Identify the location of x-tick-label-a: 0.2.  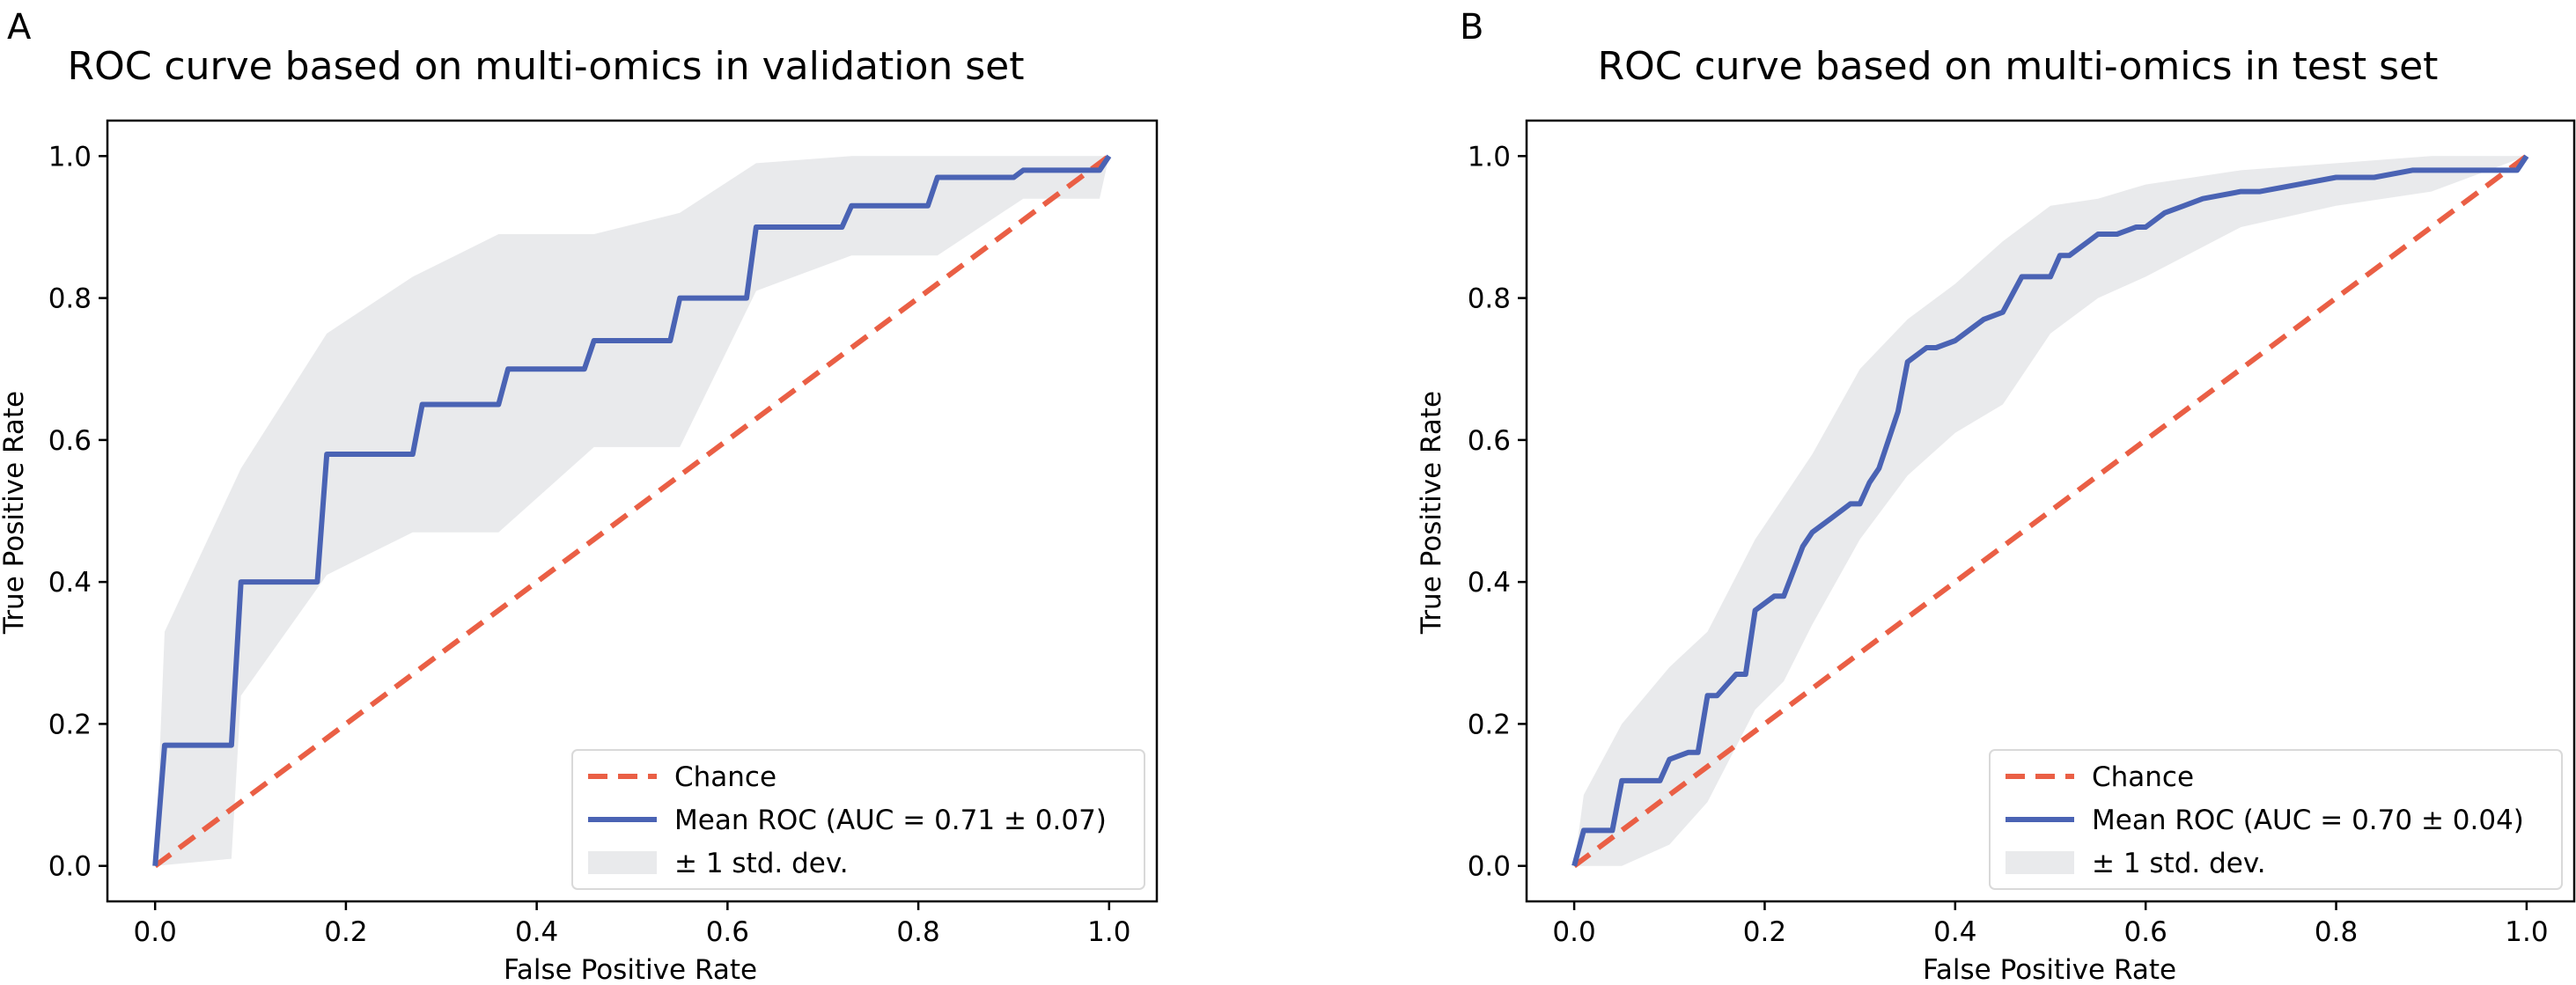
(345, 932).